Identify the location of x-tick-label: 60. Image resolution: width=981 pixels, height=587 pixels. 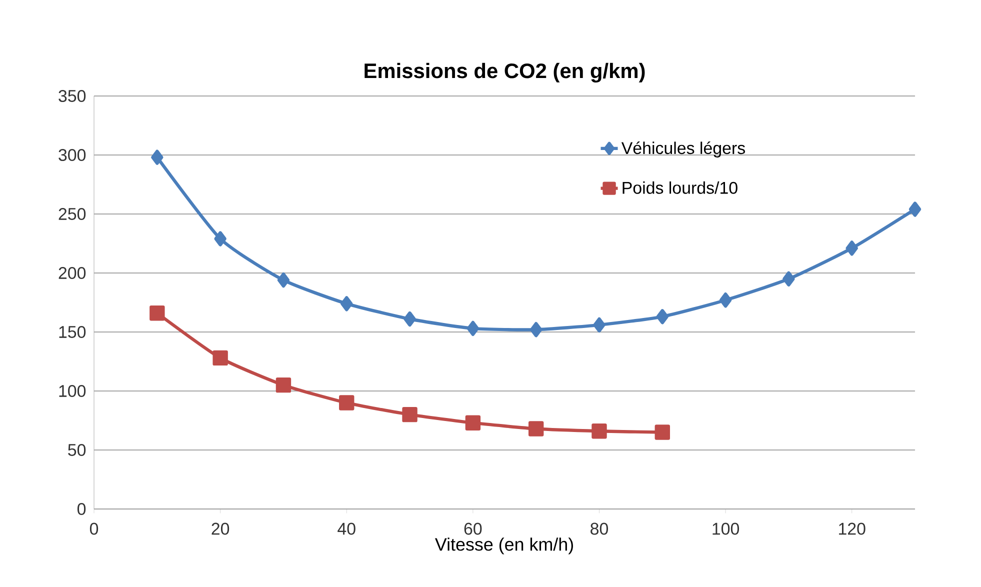
(473, 528).